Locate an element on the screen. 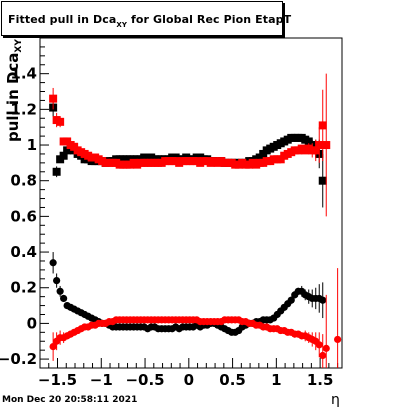  y-tick-label: 1.4 is located at coordinates (23, 74).